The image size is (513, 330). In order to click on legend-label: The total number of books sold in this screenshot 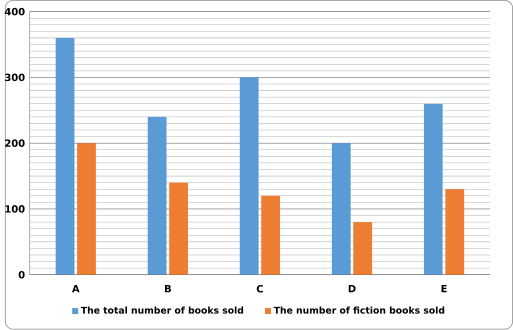, I will do `click(162, 310)`.